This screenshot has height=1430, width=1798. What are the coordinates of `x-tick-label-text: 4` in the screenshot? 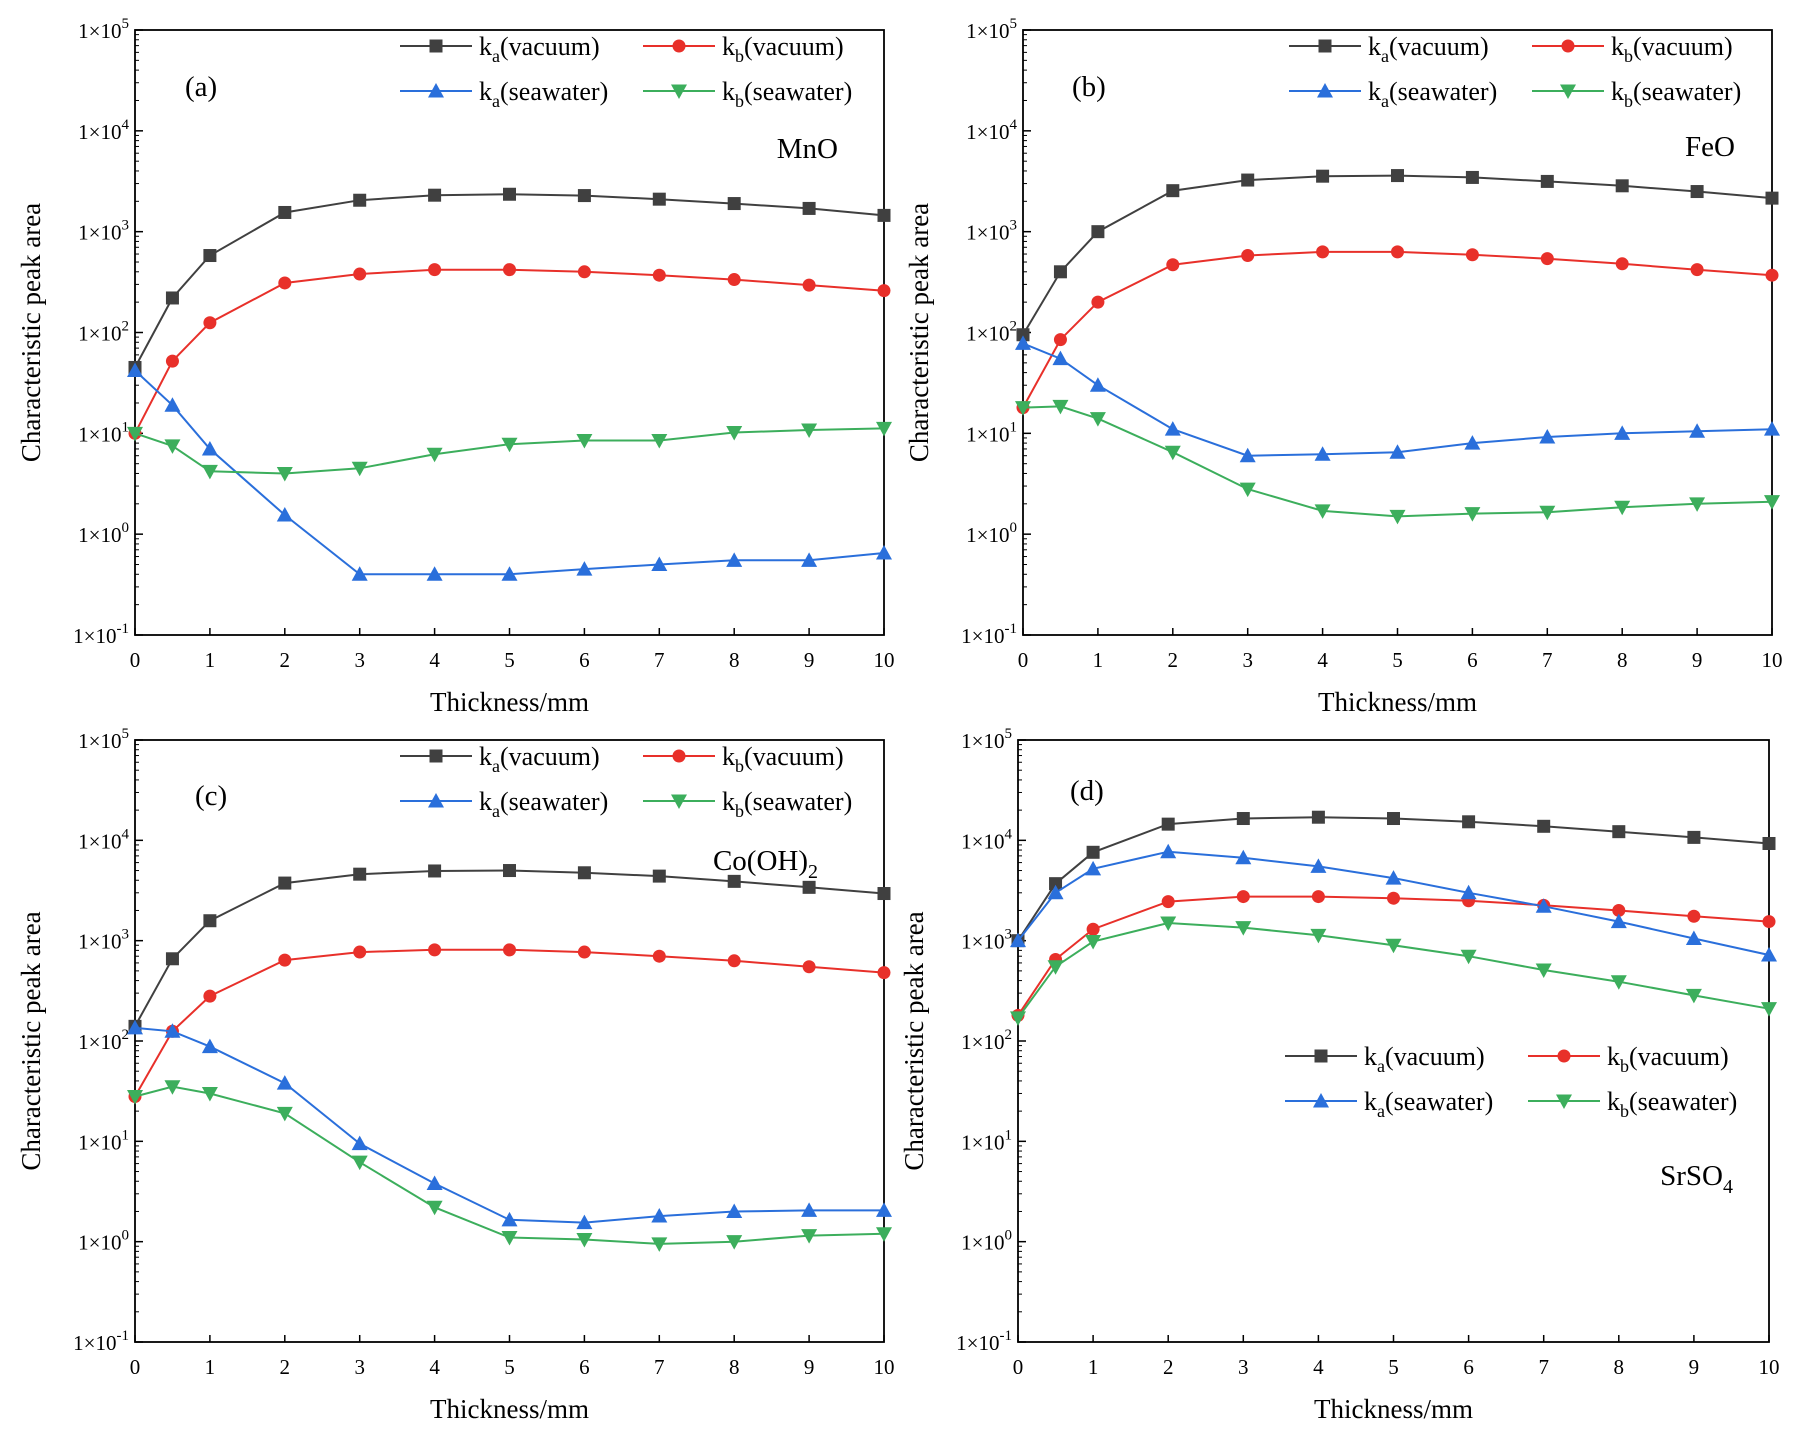 It's located at (434, 1367).